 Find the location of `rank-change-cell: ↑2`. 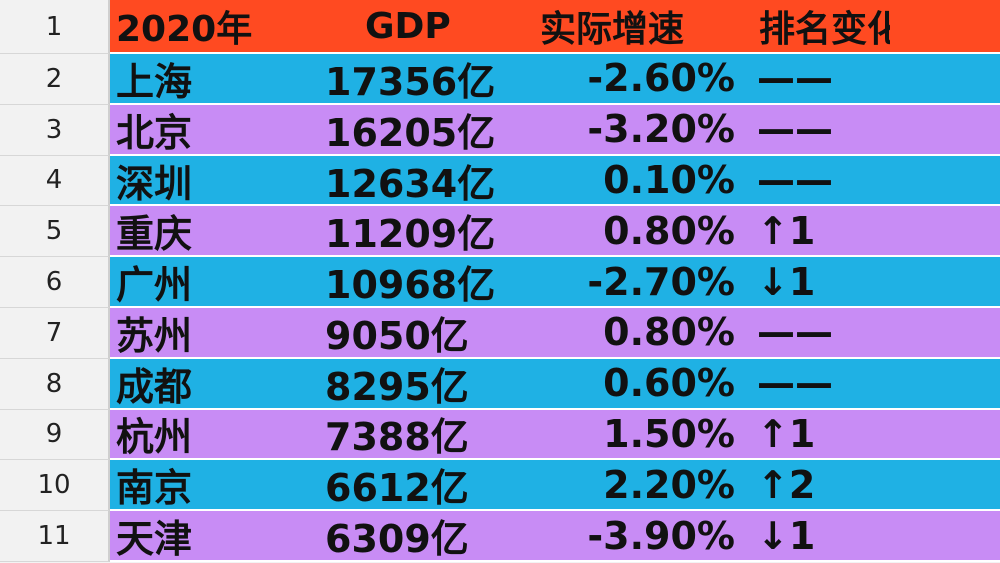

rank-change-cell: ↑2 is located at coordinates (786, 484).